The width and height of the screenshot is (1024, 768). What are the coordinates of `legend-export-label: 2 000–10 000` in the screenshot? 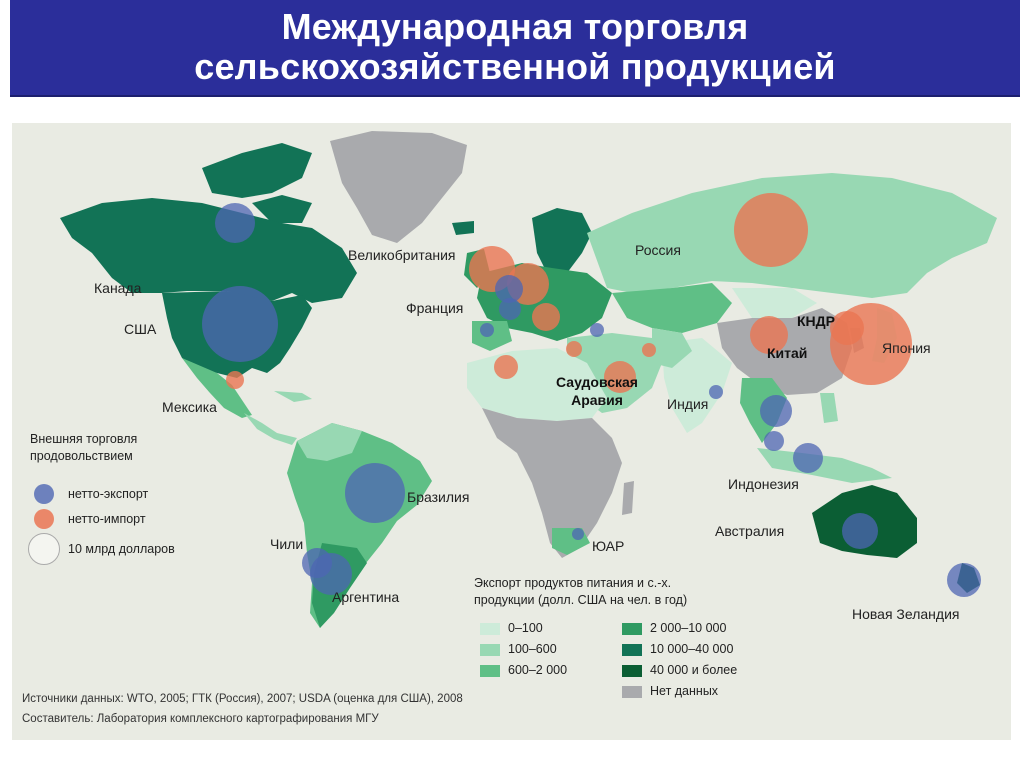 It's located at (688, 628).